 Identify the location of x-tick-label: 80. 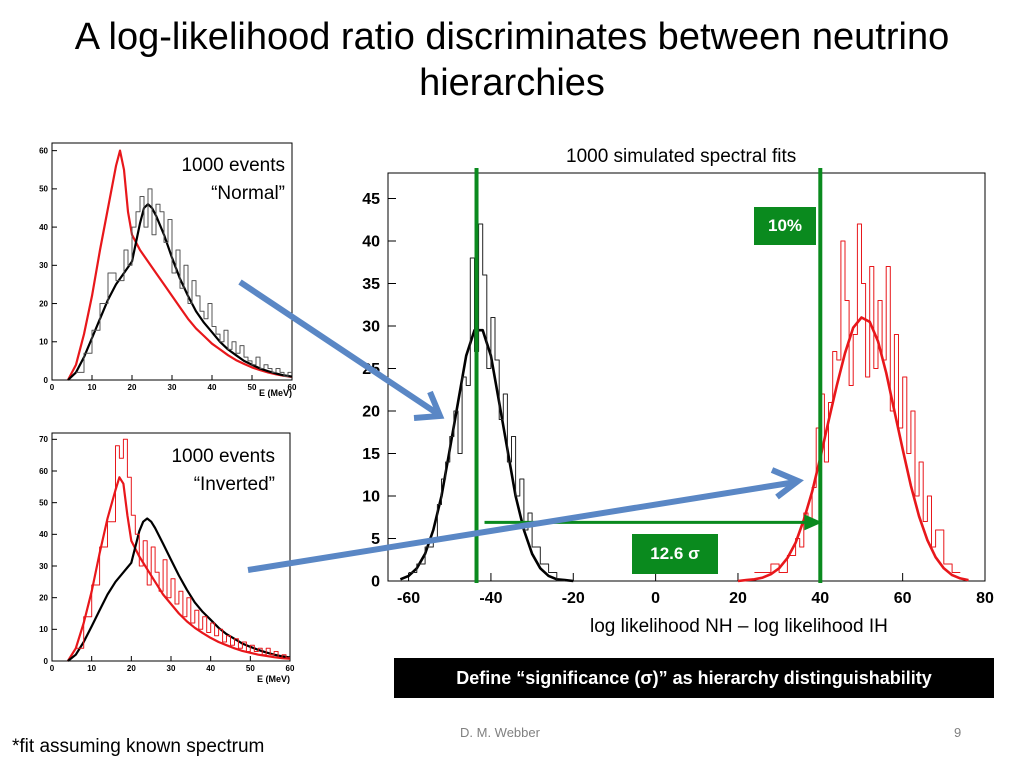
(985, 598).